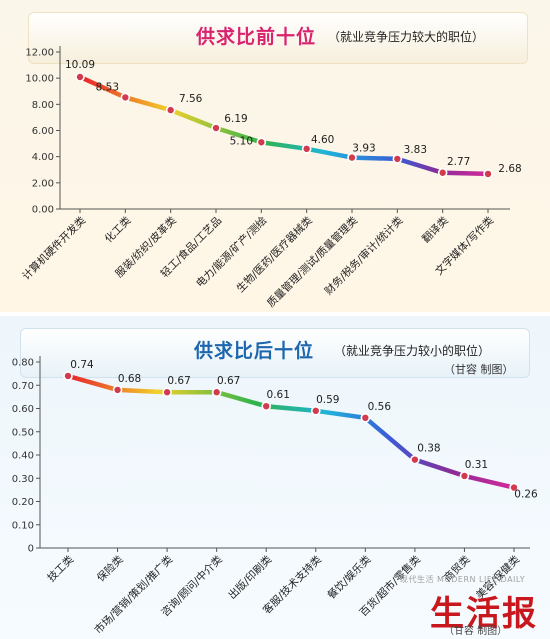 This screenshot has width=550, height=639. I want to click on bottom-y-tick-label: 0, so click(31, 549).